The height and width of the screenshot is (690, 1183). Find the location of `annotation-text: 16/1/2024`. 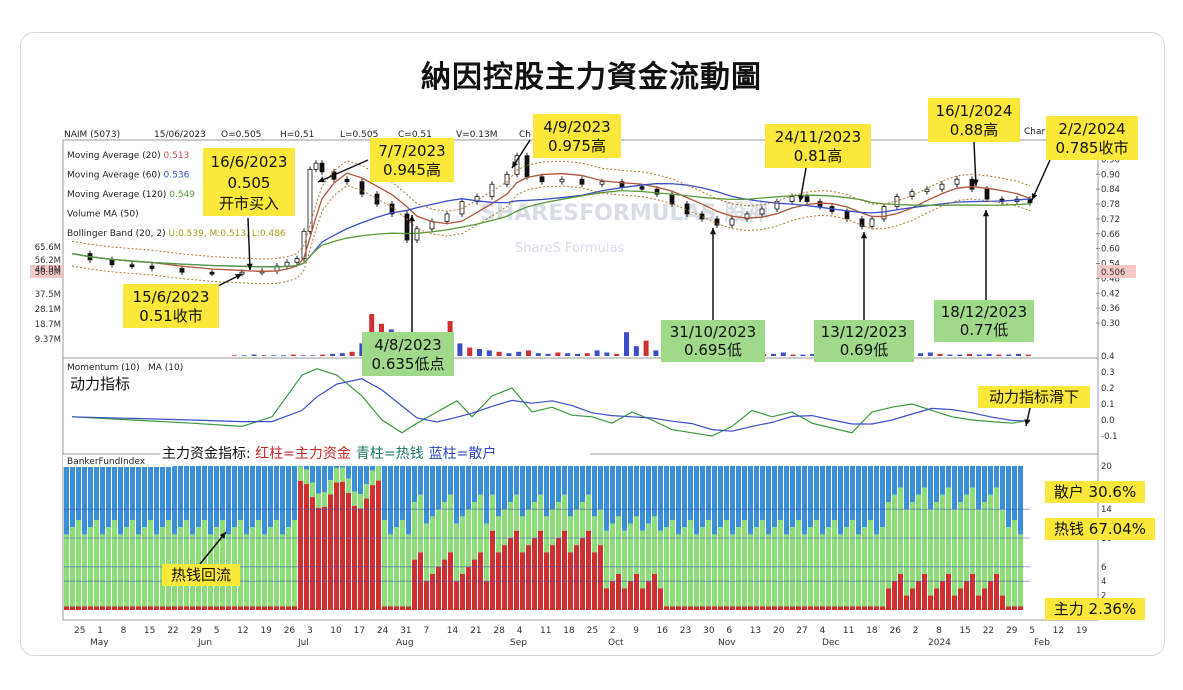

annotation-text: 16/1/2024 is located at coordinates (974, 111).